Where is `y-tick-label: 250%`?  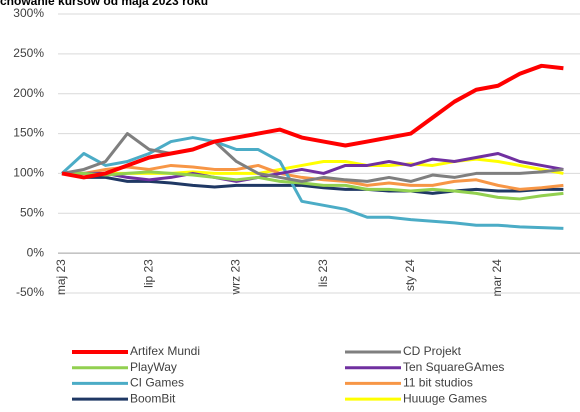
y-tick-label: 250% is located at coordinates (28, 53).